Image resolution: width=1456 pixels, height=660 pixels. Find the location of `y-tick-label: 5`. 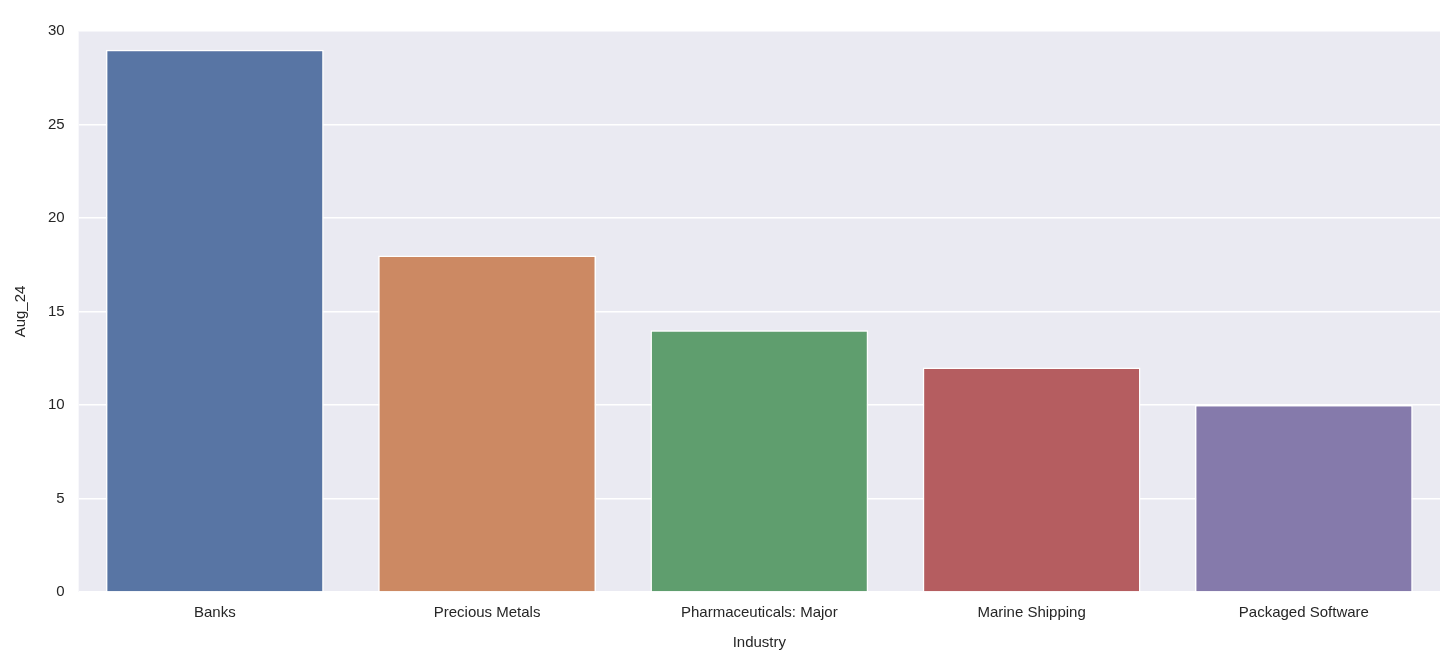

y-tick-label: 5 is located at coordinates (60, 497).